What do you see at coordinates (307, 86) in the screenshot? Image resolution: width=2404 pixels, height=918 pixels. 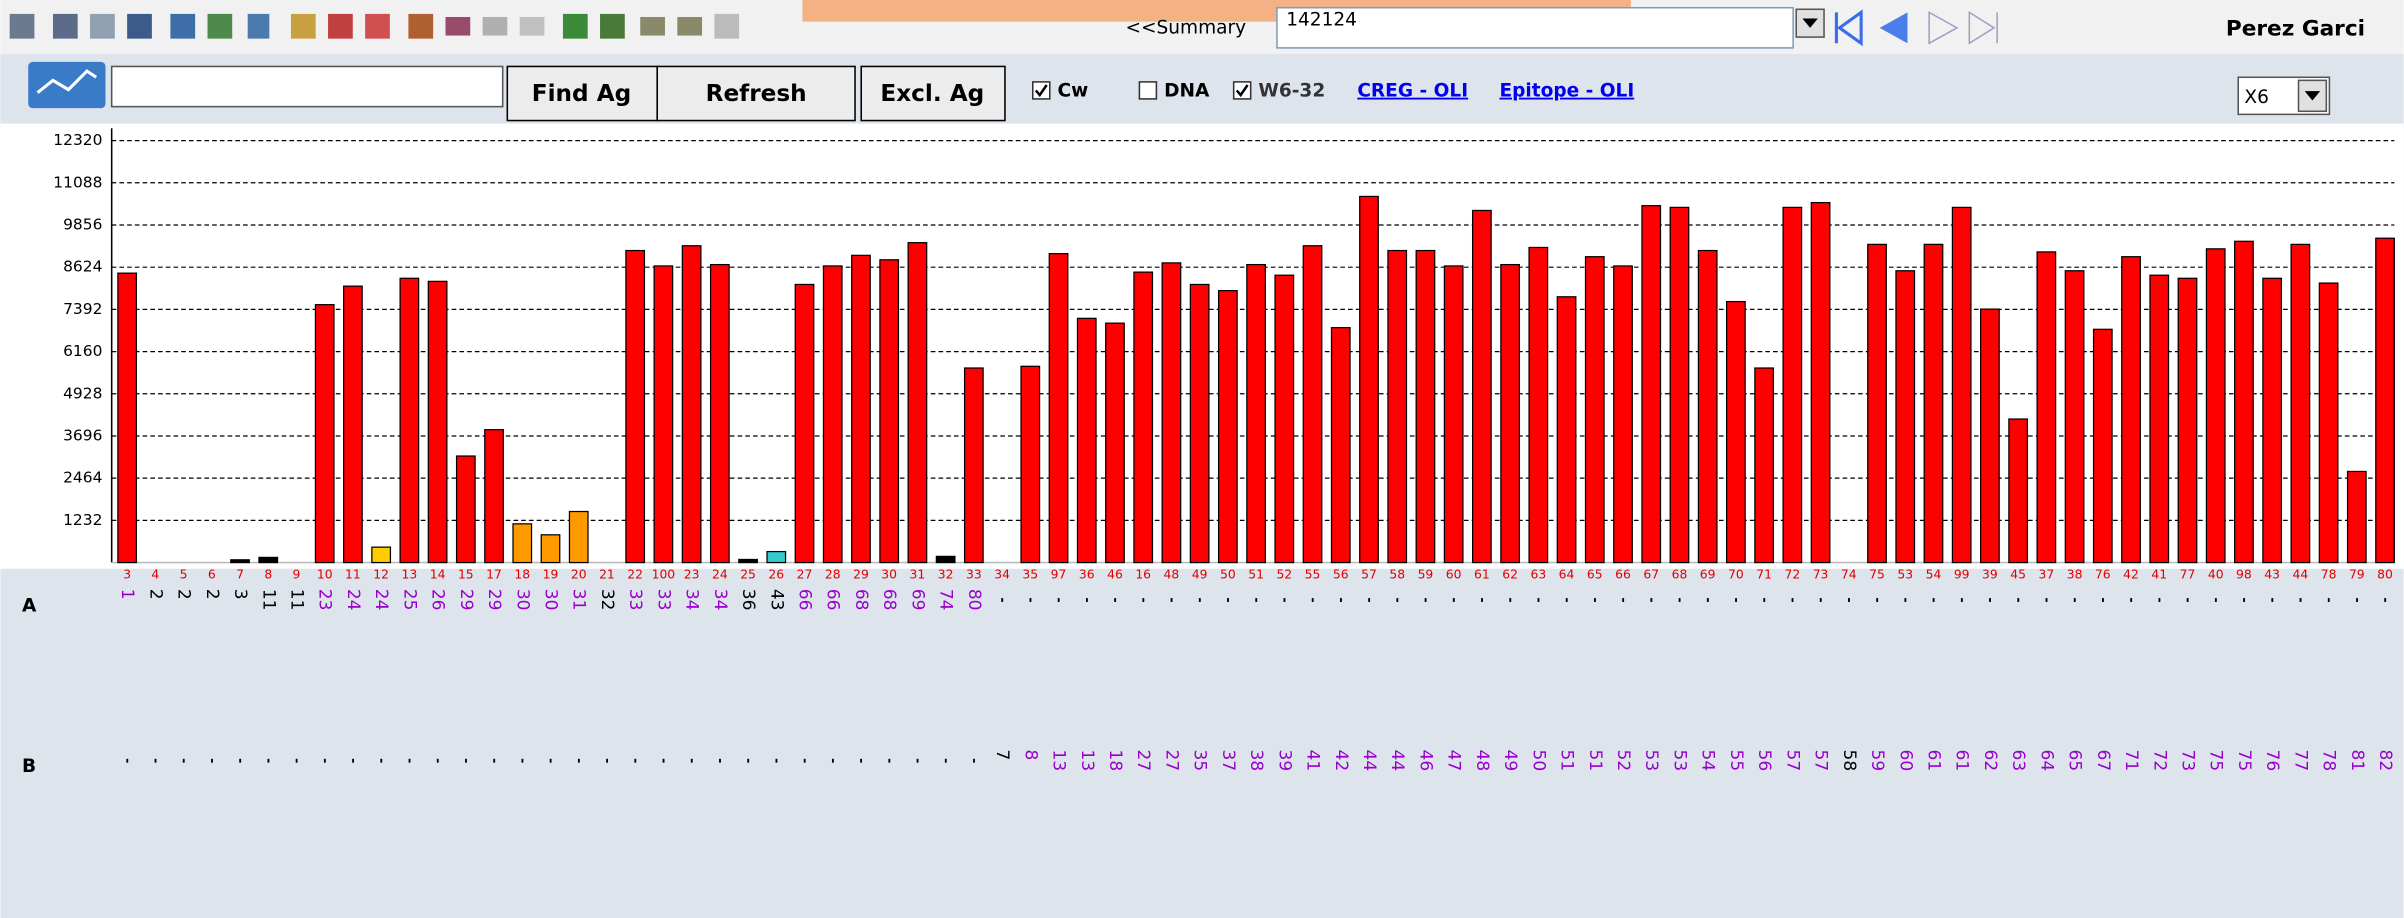 I see `text-input` at bounding box center [307, 86].